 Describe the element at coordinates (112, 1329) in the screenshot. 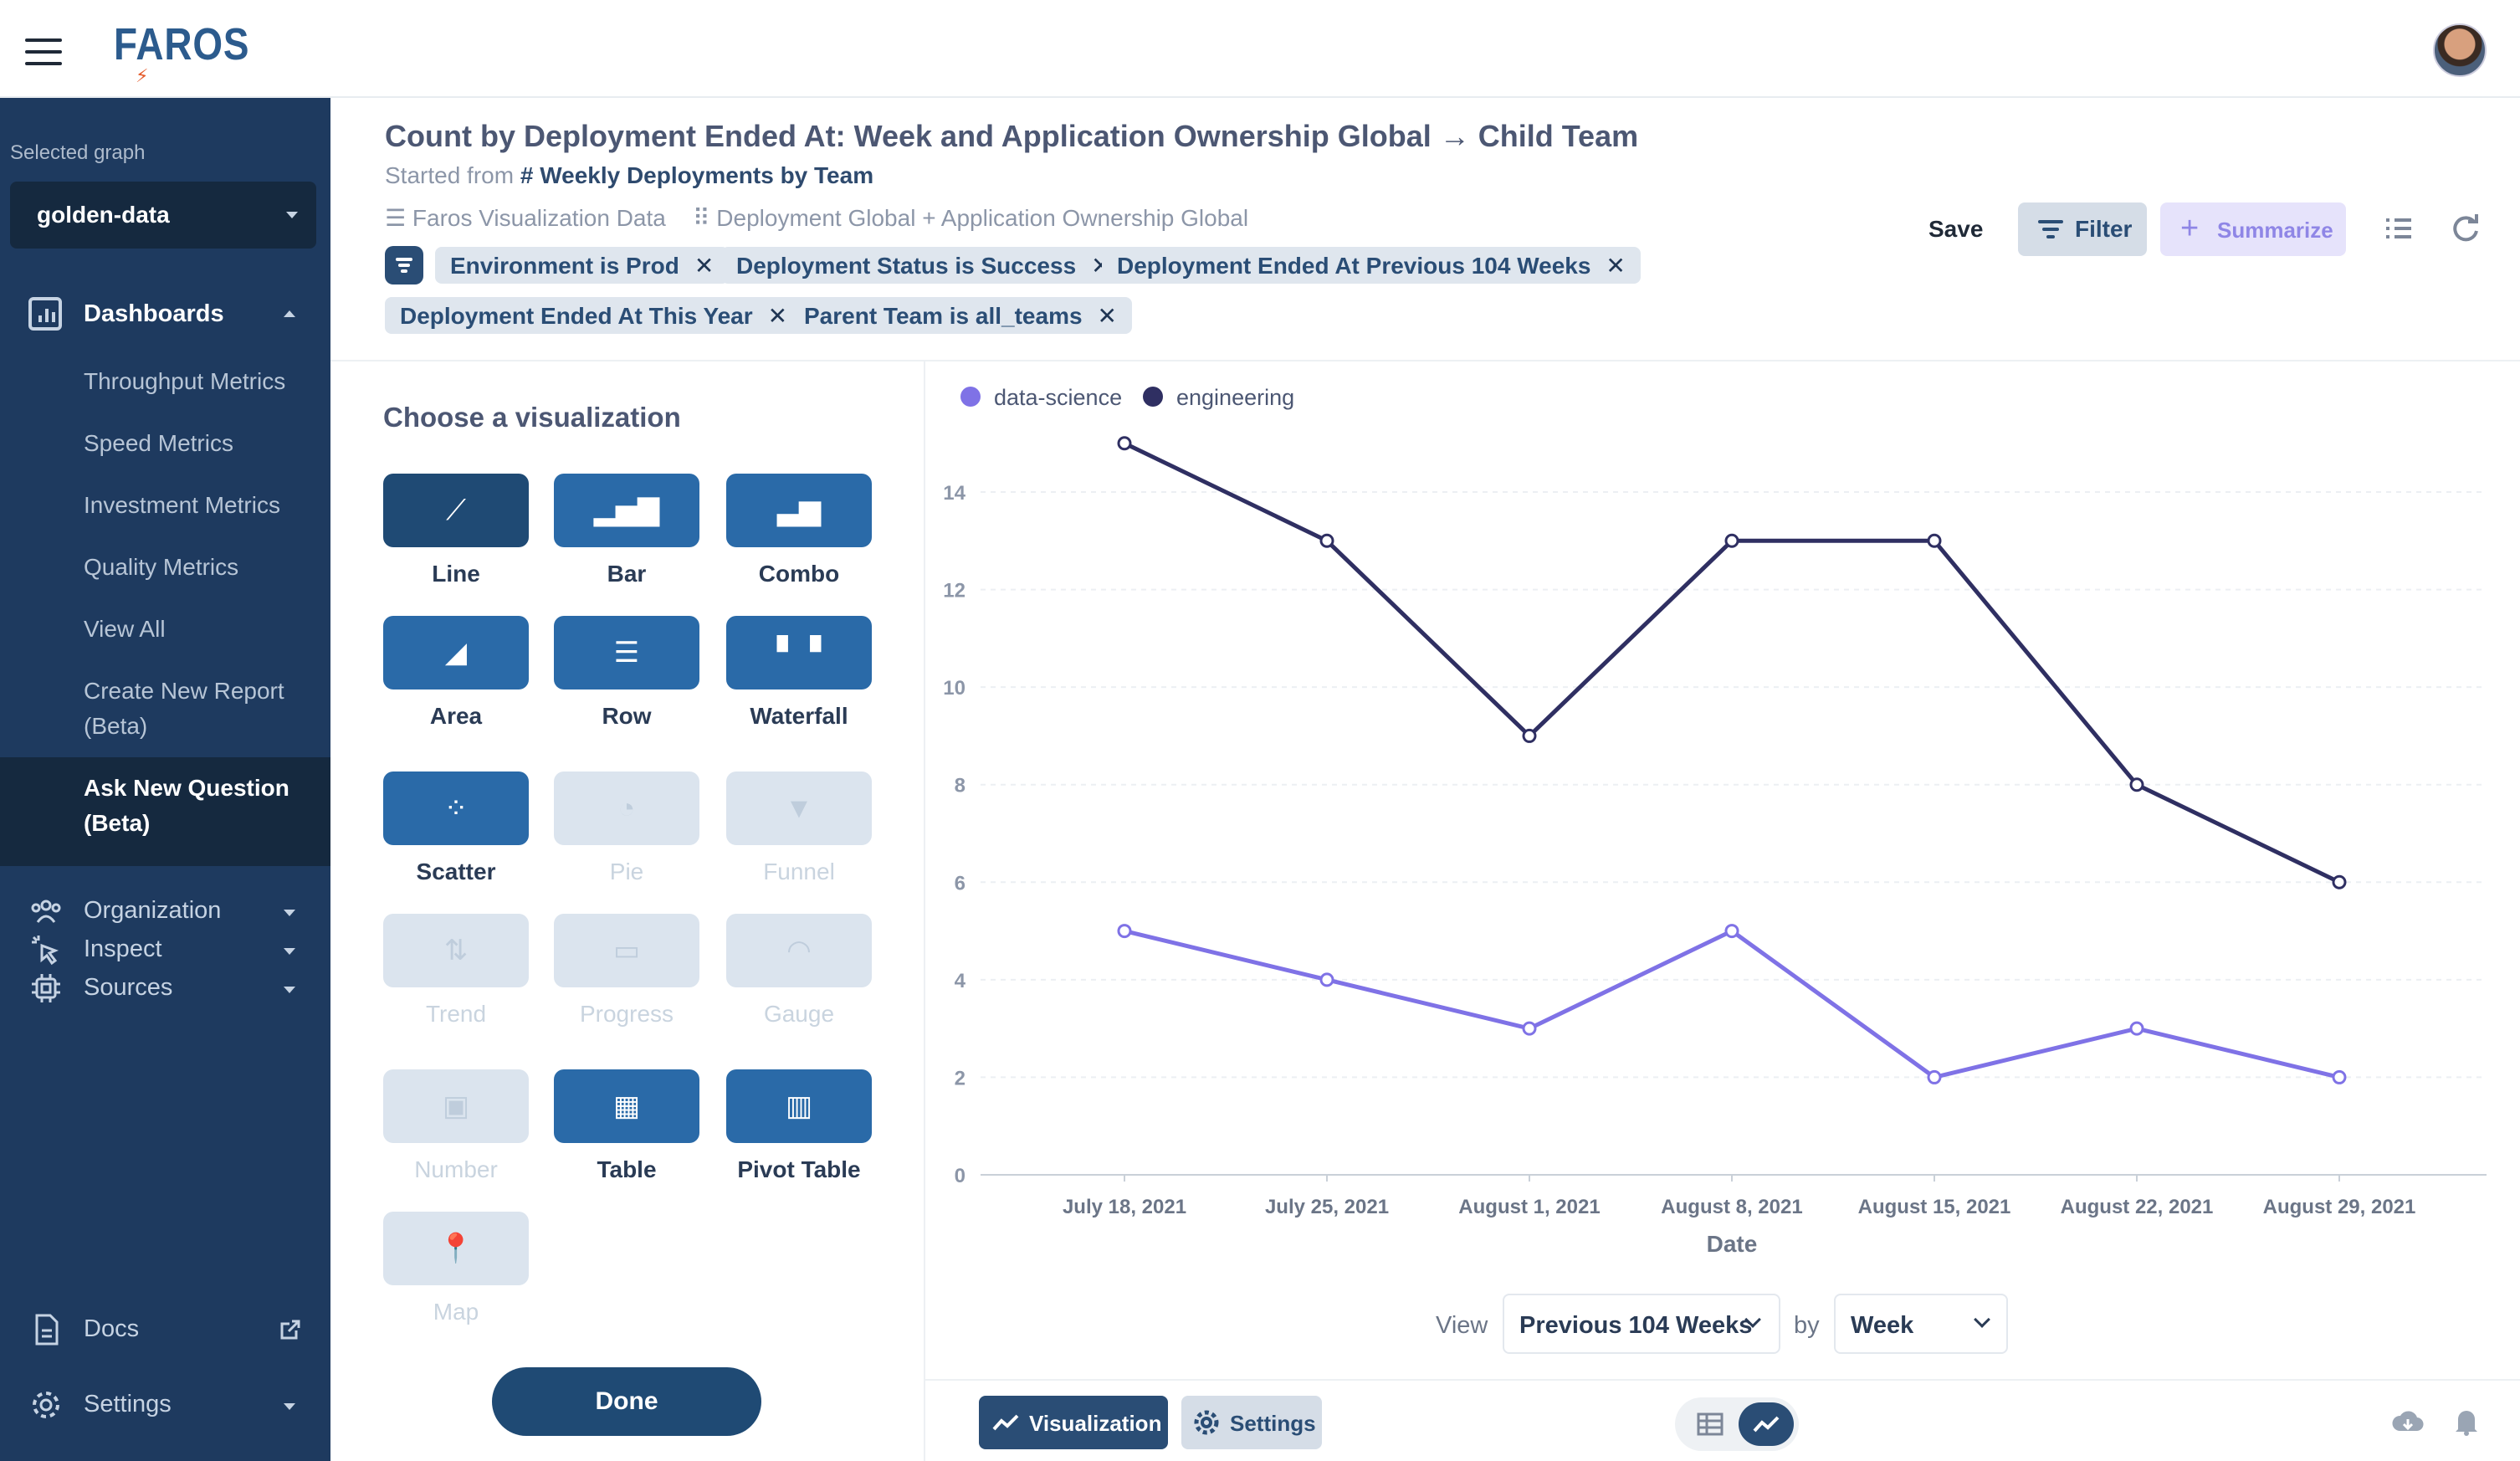

I see `sidebar-item-label: Docs` at that location.